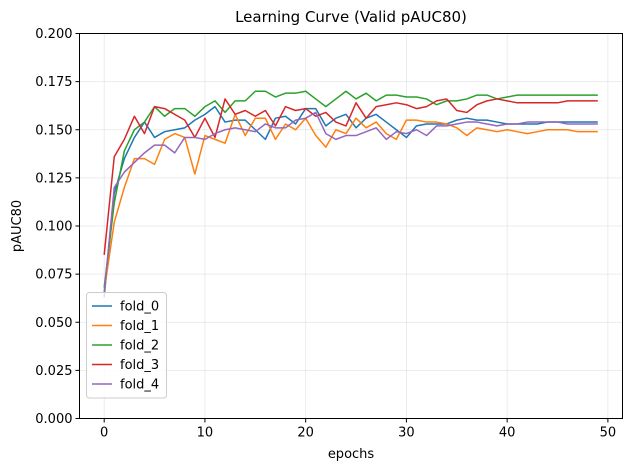  Describe the element at coordinates (53, 227) in the screenshot. I see `y-tick-label: 0.100` at that location.